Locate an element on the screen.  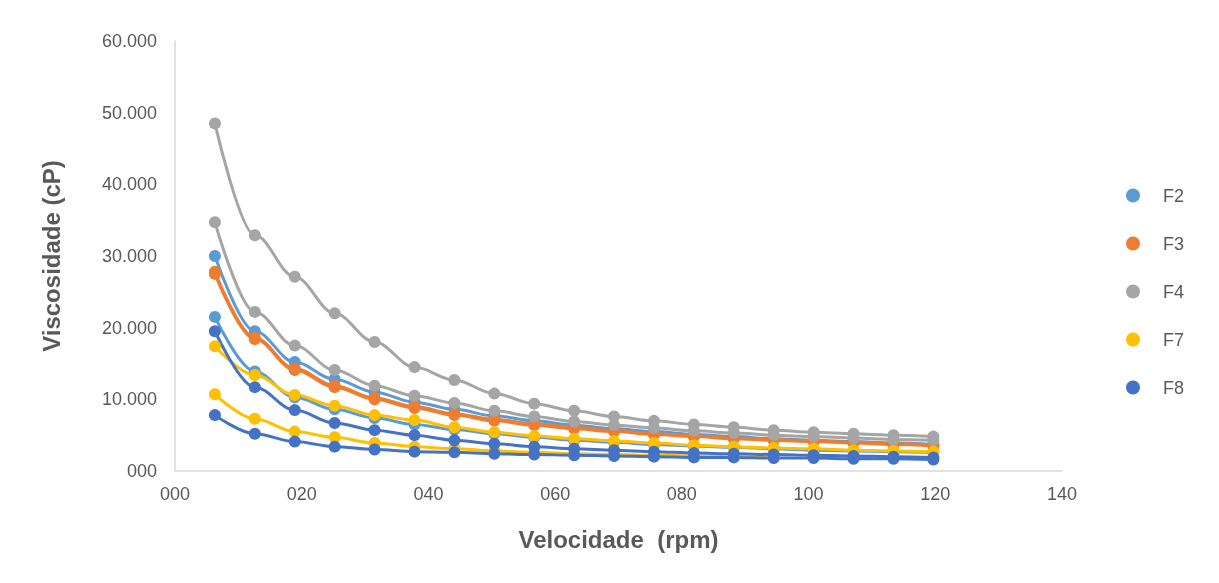
y-tick-label: 000 is located at coordinates (141, 471).